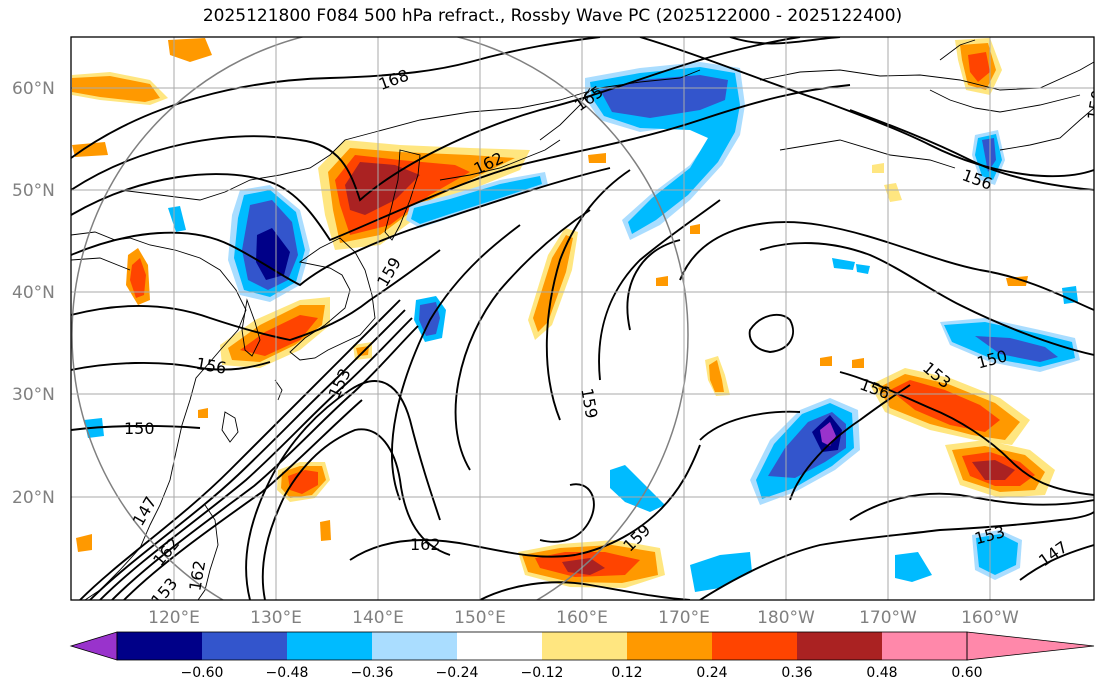 The height and width of the screenshot is (692, 1105). Describe the element at coordinates (881, 673) in the screenshot. I see `colorbar-tick-label: 0.48` at that location.